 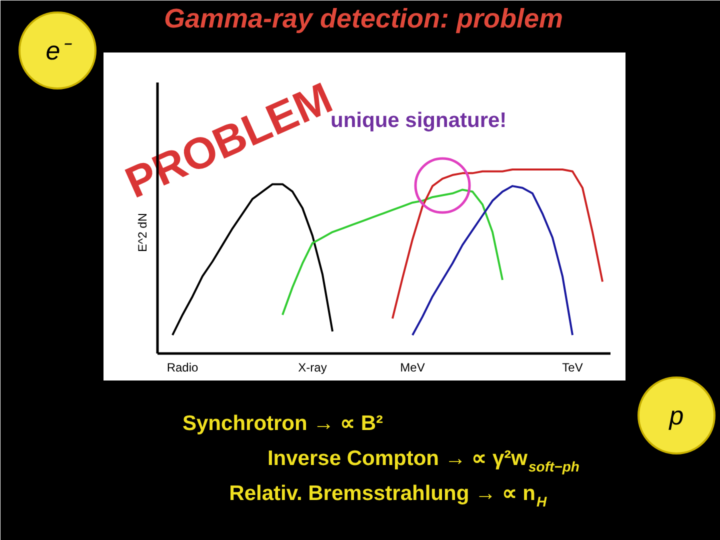 What do you see at coordinates (572, 367) in the screenshot?
I see `x-tick-label: TeV` at bounding box center [572, 367].